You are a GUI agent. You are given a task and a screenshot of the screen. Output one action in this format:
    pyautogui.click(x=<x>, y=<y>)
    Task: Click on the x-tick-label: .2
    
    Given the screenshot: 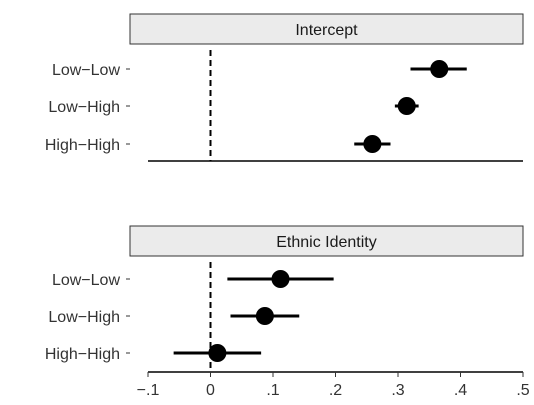 What is the action you would take?
    pyautogui.click(x=335, y=390)
    